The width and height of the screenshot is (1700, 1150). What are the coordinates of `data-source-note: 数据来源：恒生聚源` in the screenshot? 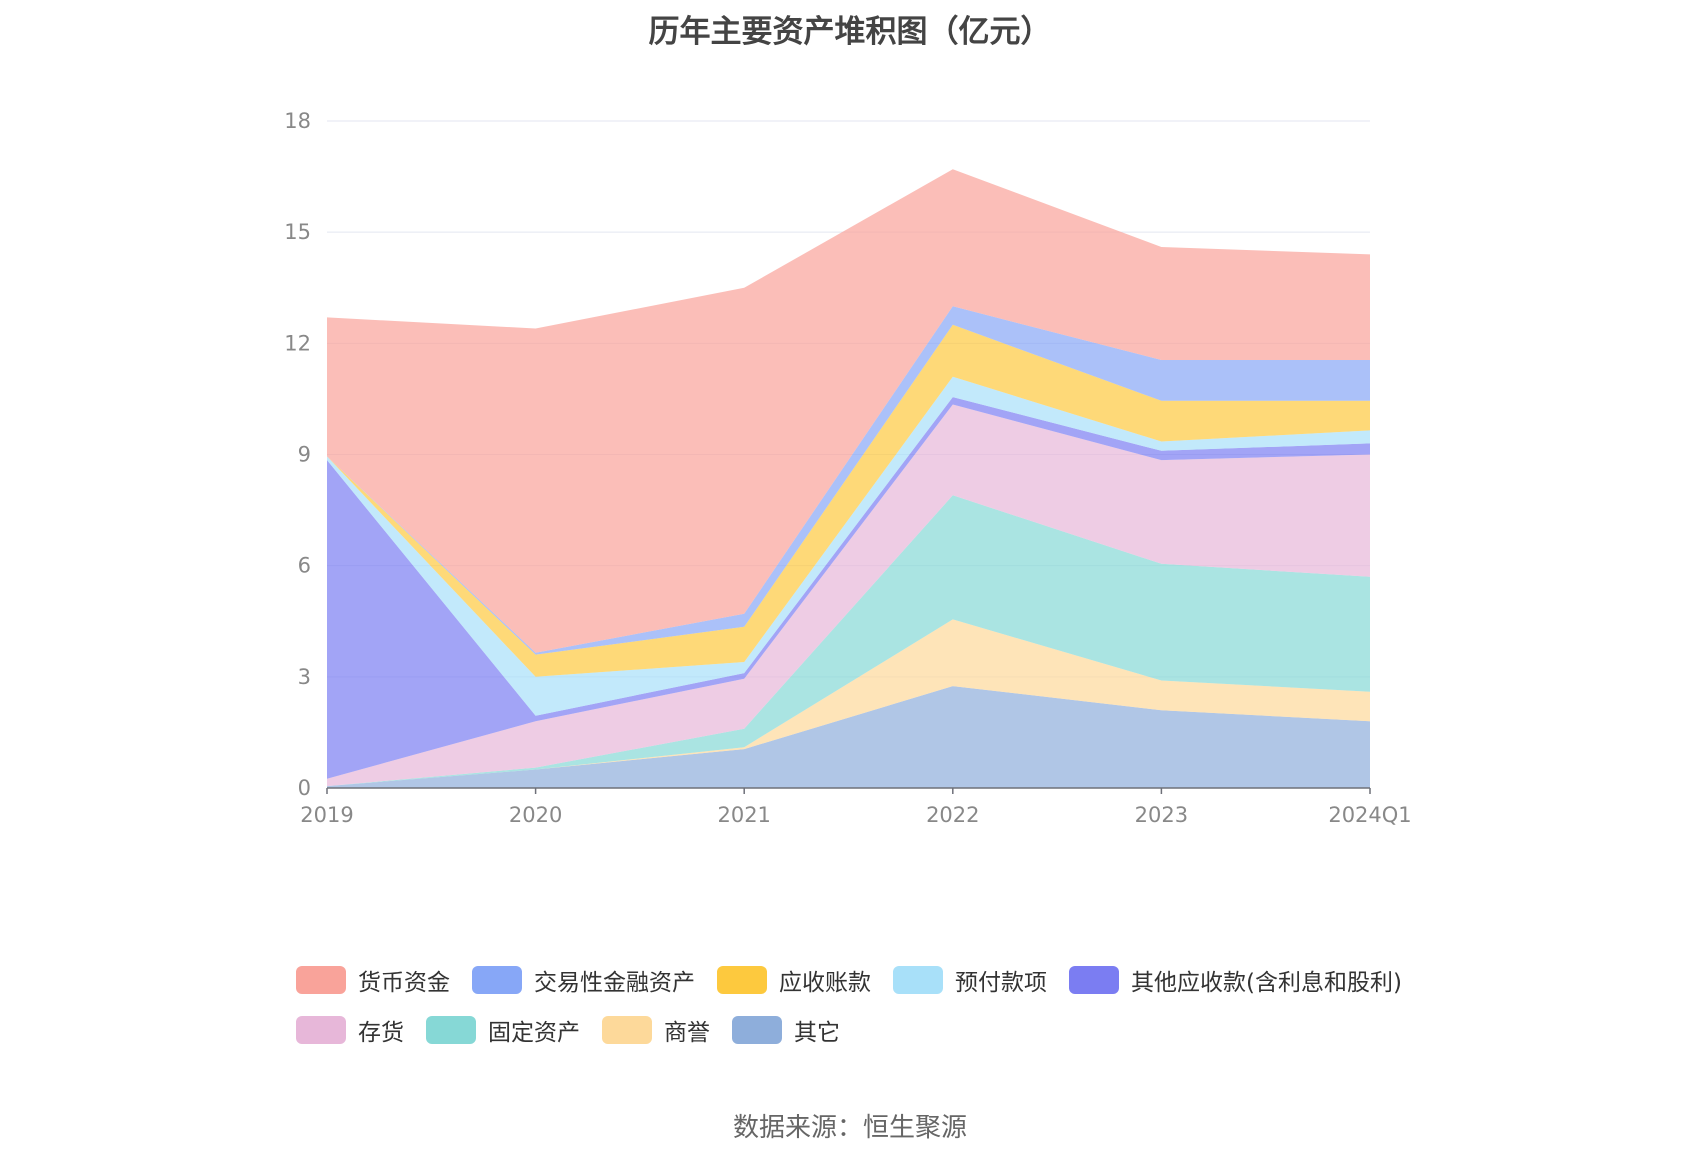 It's located at (849, 1128).